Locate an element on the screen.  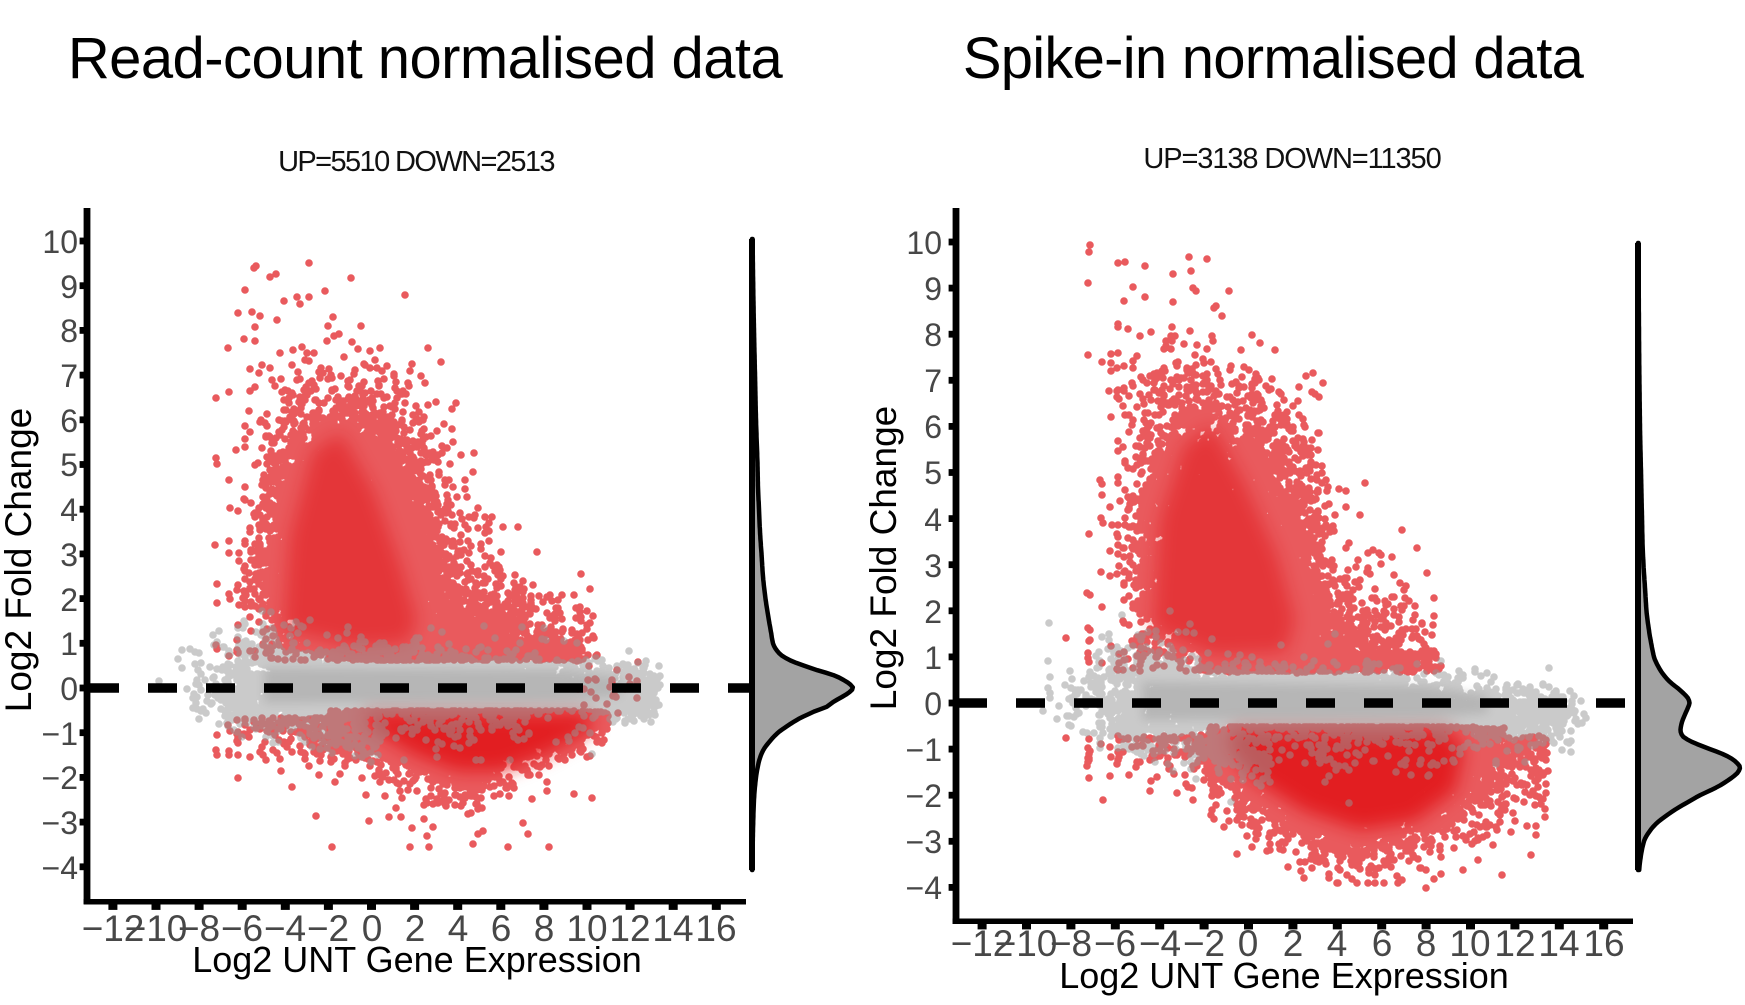
svg-text: UP=5510 DOWN=2513 is located at coordinates (416, 162).